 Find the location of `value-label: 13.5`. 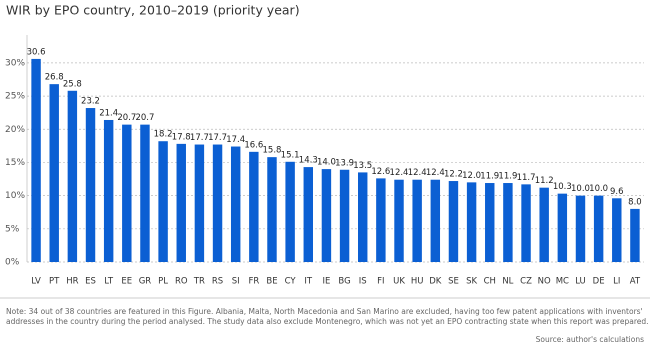

value-label: 13.5 is located at coordinates (362, 166).